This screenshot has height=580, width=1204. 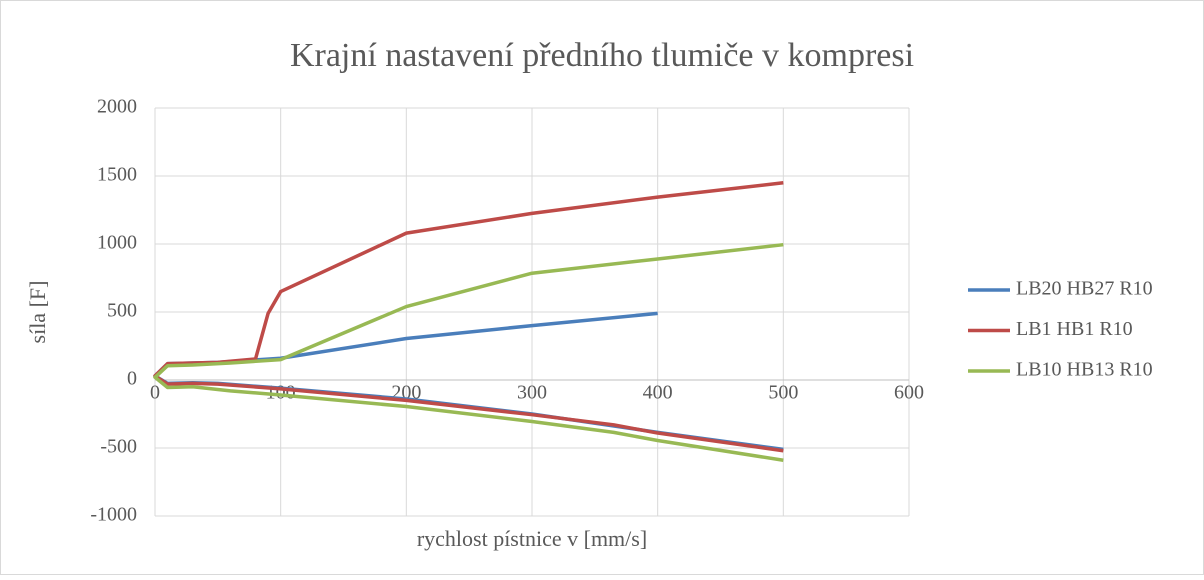 I want to click on y-tick-label: 500, so click(x=122, y=311).